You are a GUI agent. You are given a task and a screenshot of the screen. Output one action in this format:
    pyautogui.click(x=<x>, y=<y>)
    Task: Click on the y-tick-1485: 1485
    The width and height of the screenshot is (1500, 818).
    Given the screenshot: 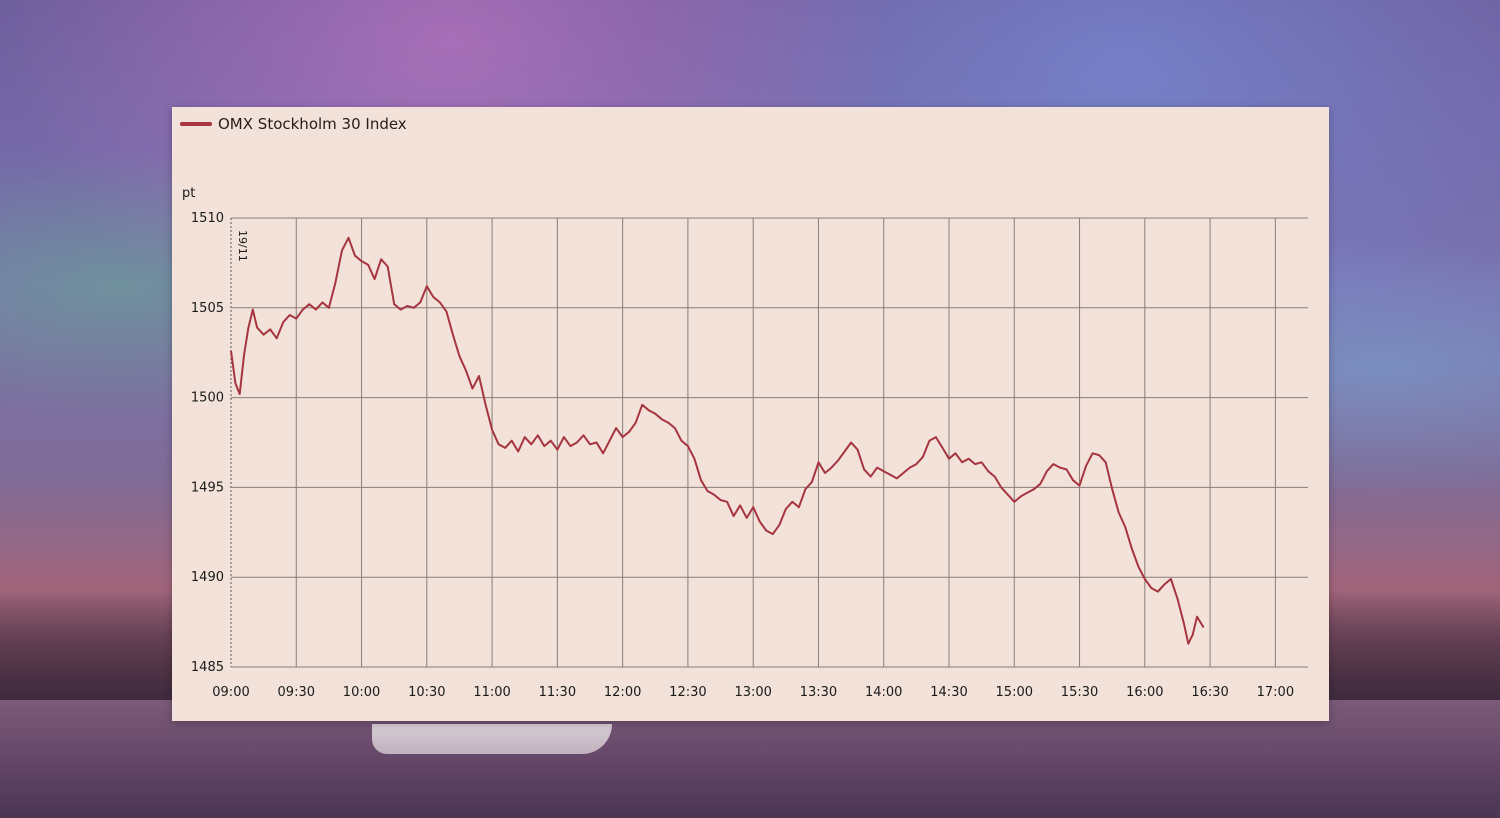 What is the action you would take?
    pyautogui.click(x=207, y=667)
    